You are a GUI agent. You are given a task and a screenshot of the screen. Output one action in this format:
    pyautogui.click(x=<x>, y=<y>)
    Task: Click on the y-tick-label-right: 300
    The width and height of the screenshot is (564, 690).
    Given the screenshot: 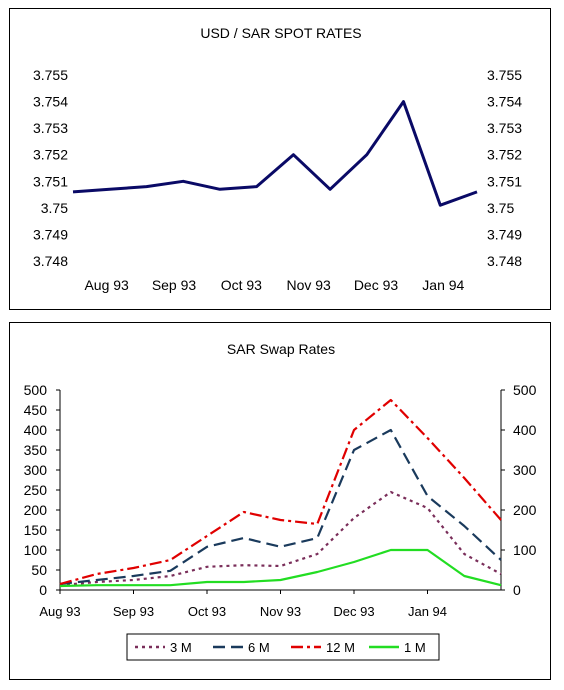 What is the action you would take?
    pyautogui.click(x=525, y=470)
    